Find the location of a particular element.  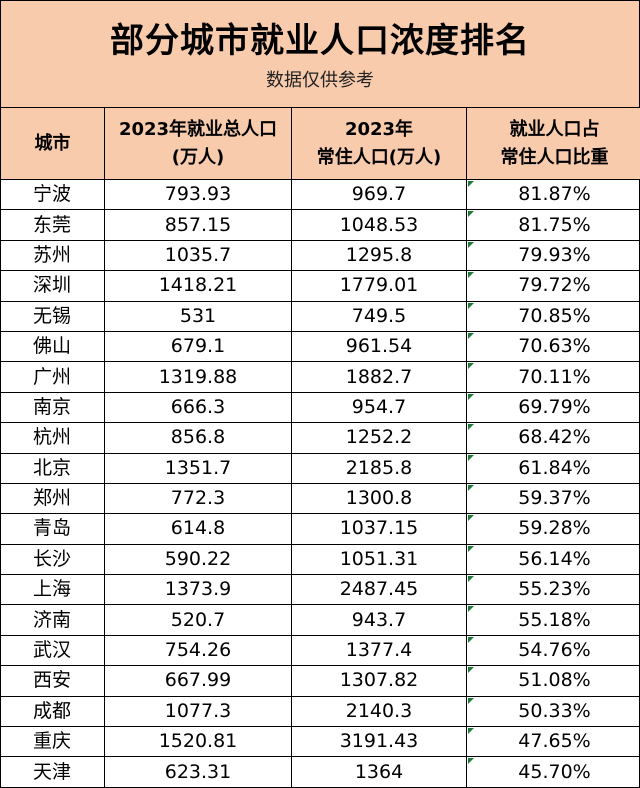

ratio-cell: 56.14% is located at coordinates (553, 560).